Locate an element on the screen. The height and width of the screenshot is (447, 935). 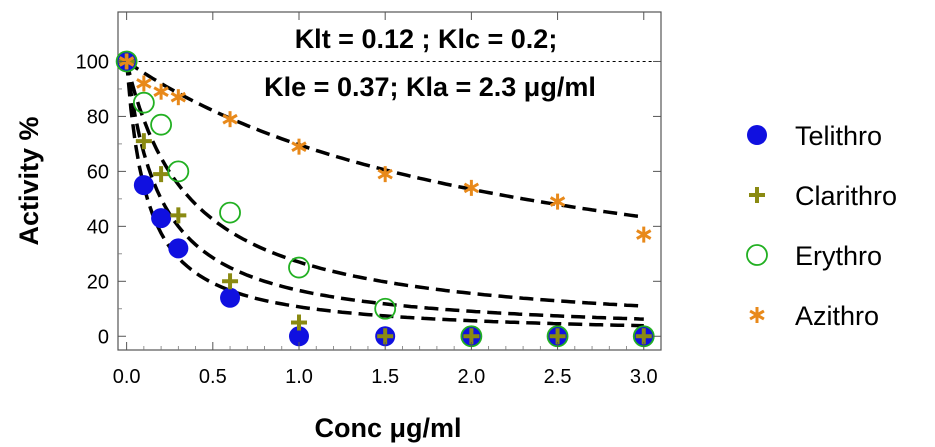
legend-marker-telithro is located at coordinates (757, 135).